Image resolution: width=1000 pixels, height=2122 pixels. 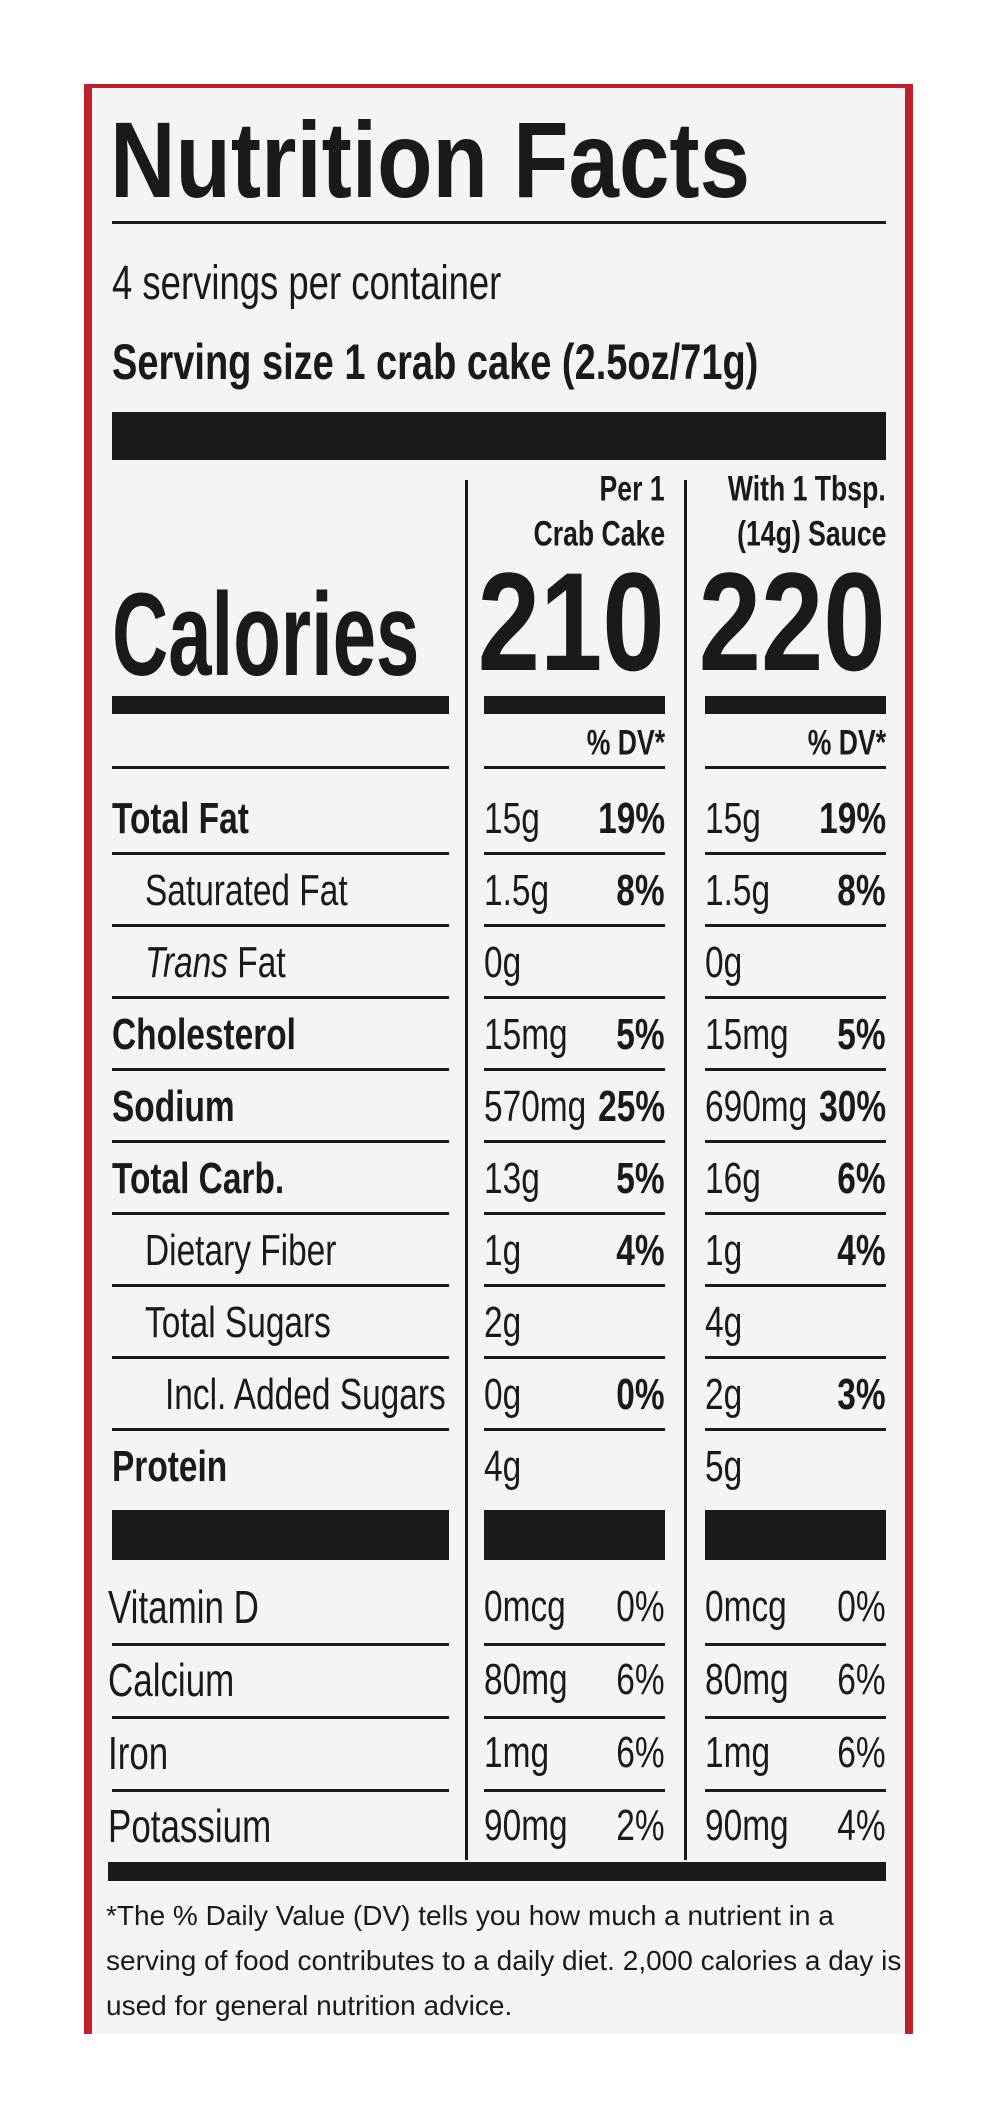 I want to click on amount: 13g, so click(x=512, y=1178).